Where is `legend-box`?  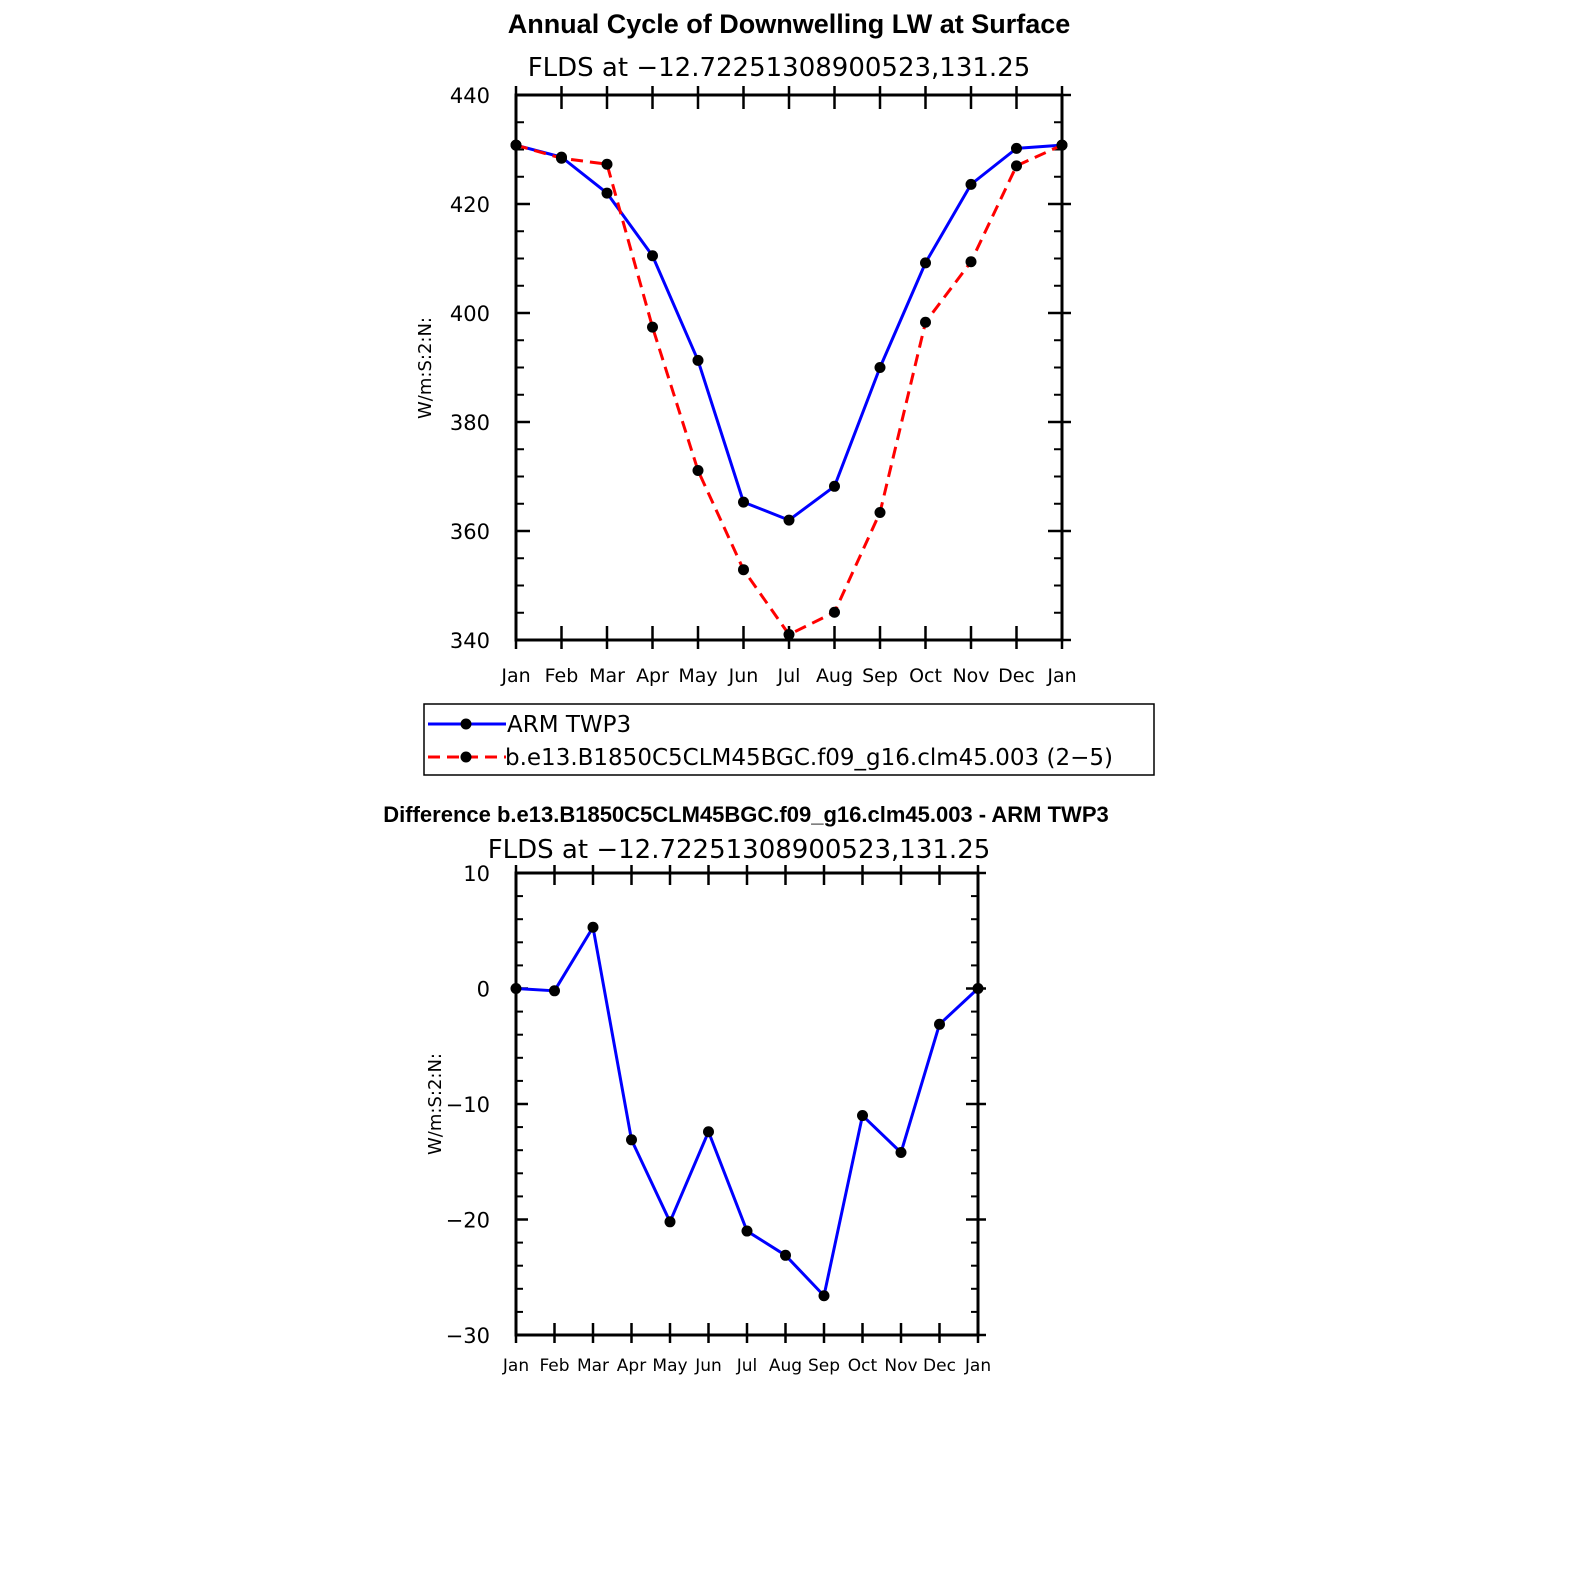
legend-box is located at coordinates (789, 739).